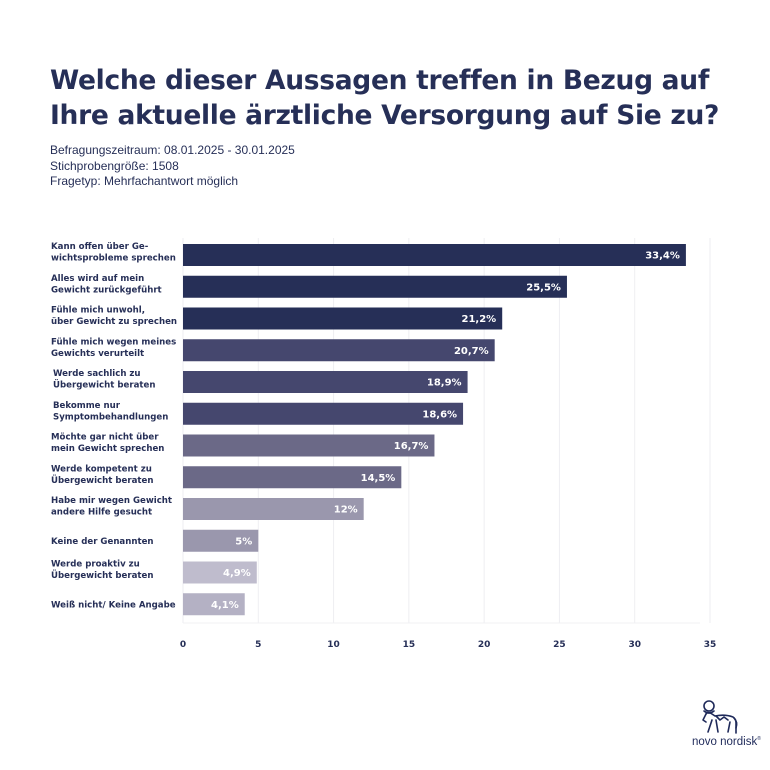 Image resolution: width=770 pixels, height=770 pixels. What do you see at coordinates (97, 354) in the screenshot?
I see `category-label-3-line-1: Gewichts verurteilt` at bounding box center [97, 354].